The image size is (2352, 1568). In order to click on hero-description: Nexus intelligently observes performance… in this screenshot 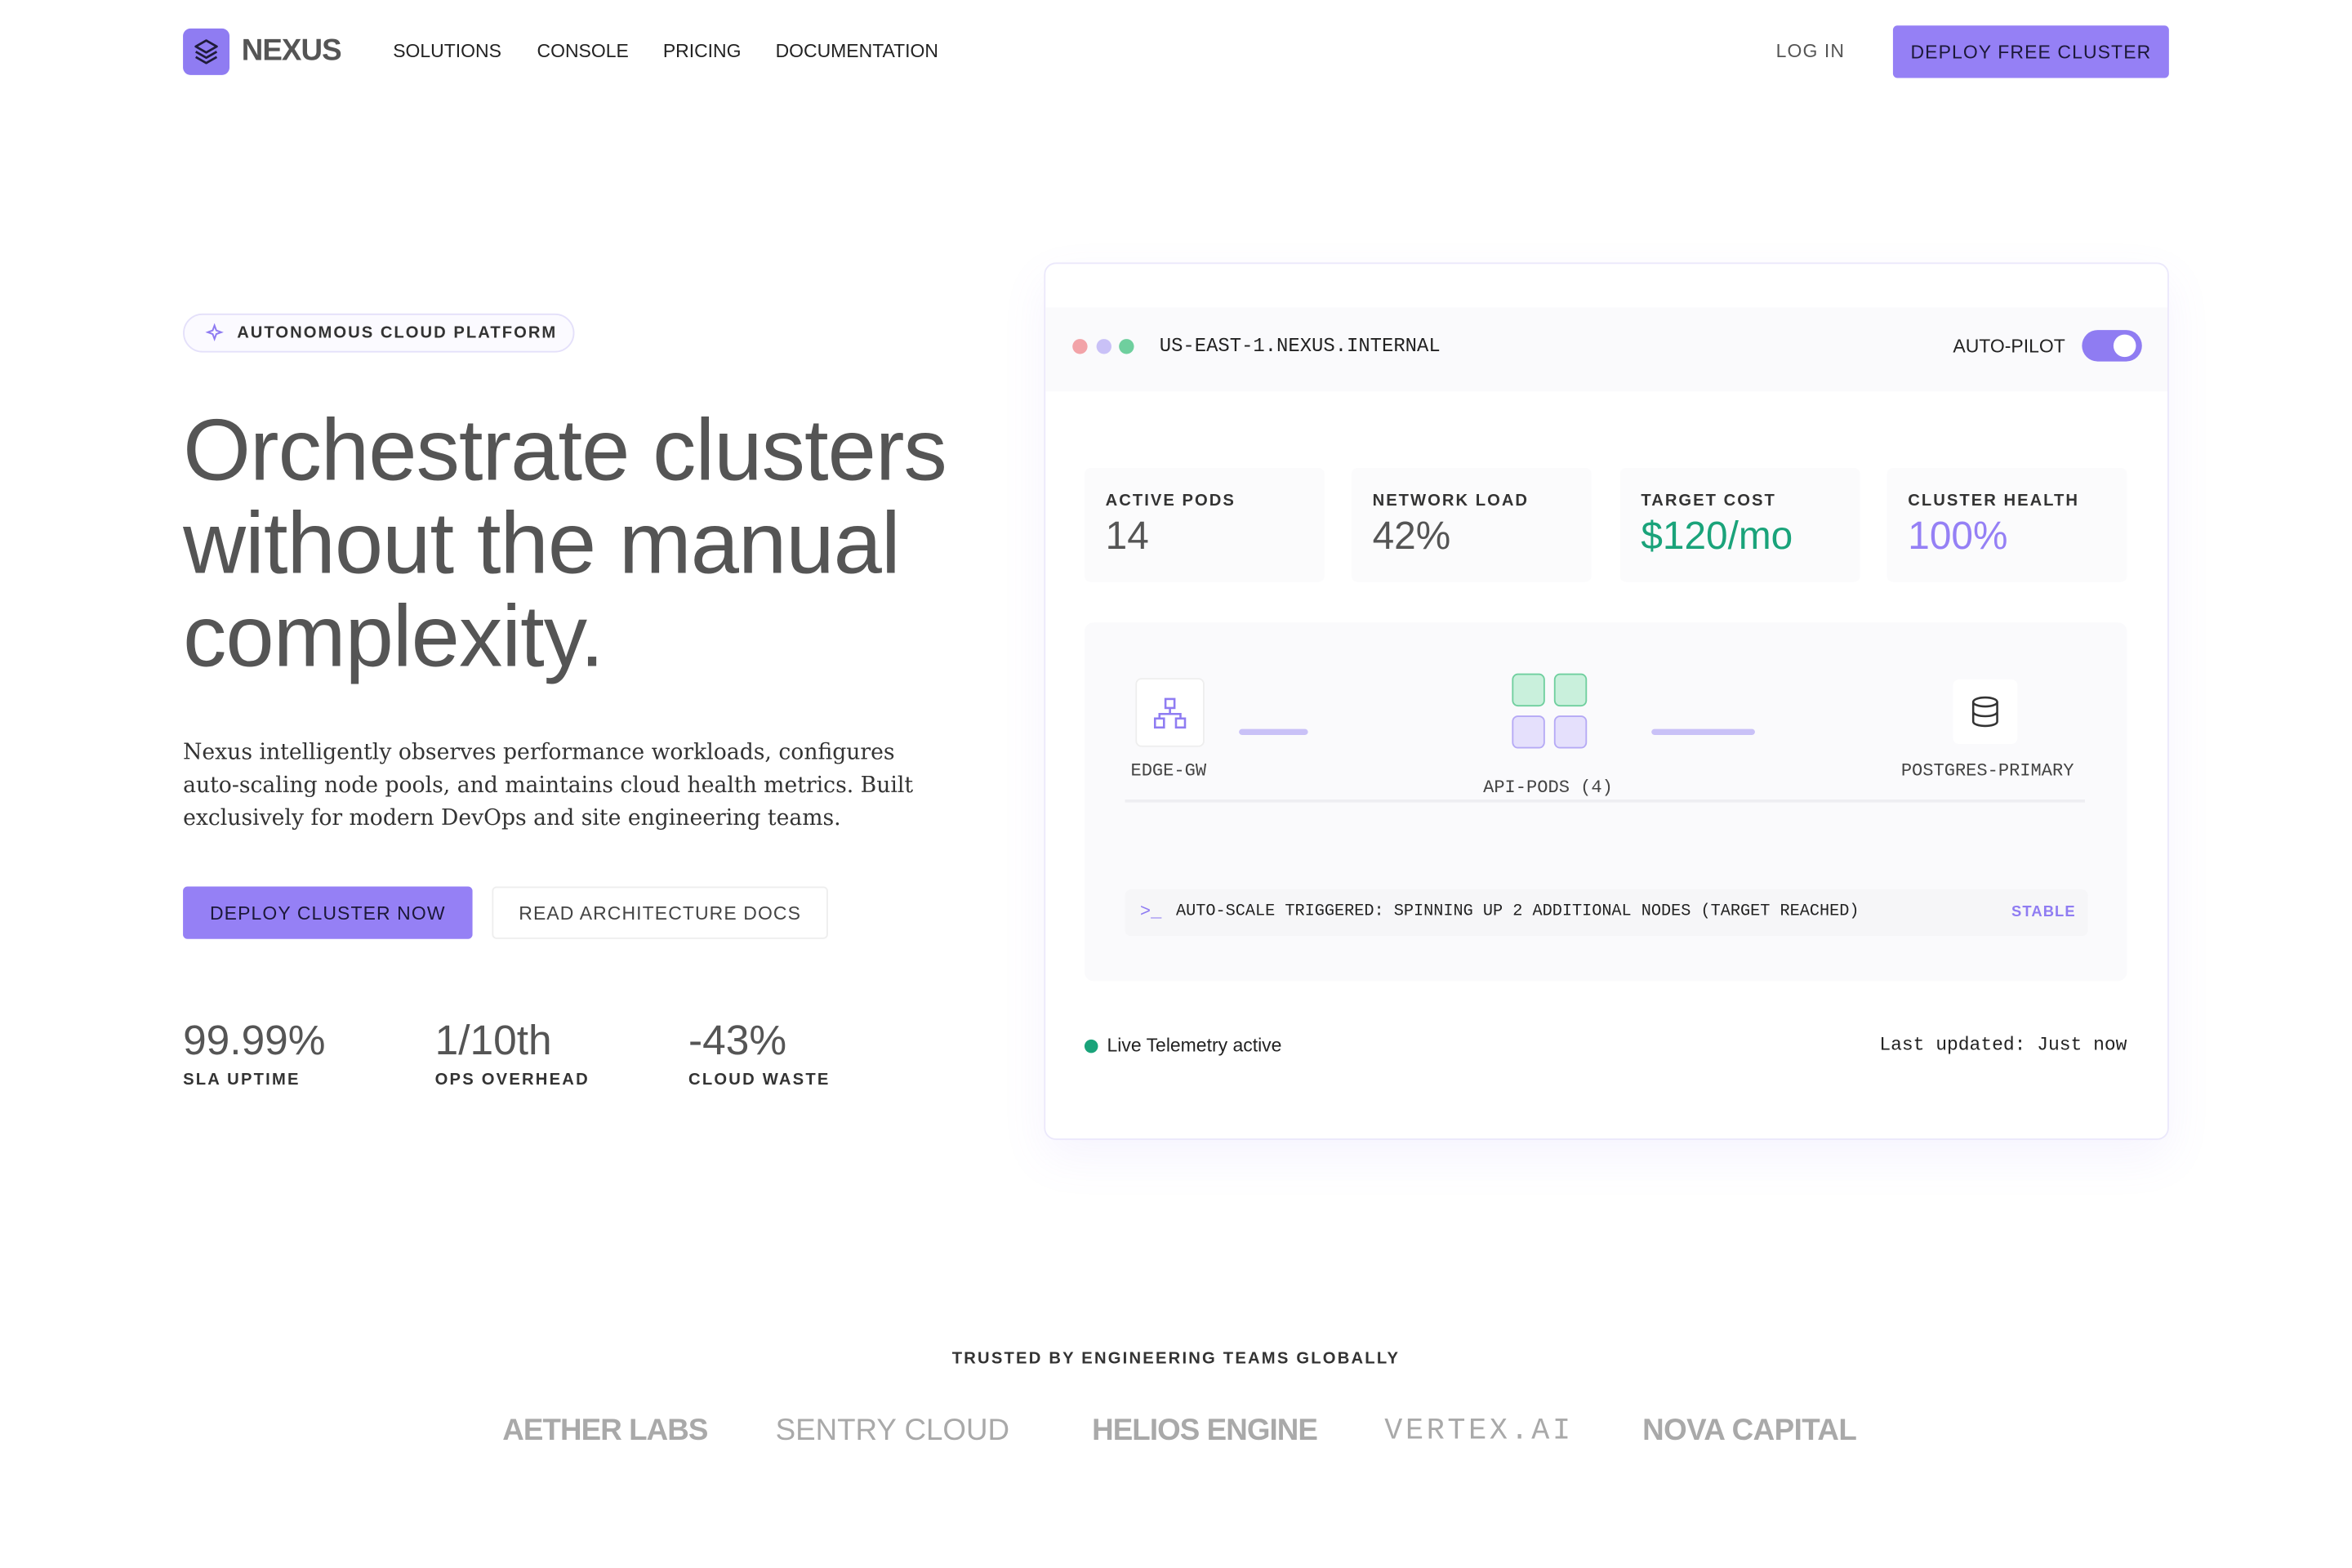, I will do `click(548, 786)`.